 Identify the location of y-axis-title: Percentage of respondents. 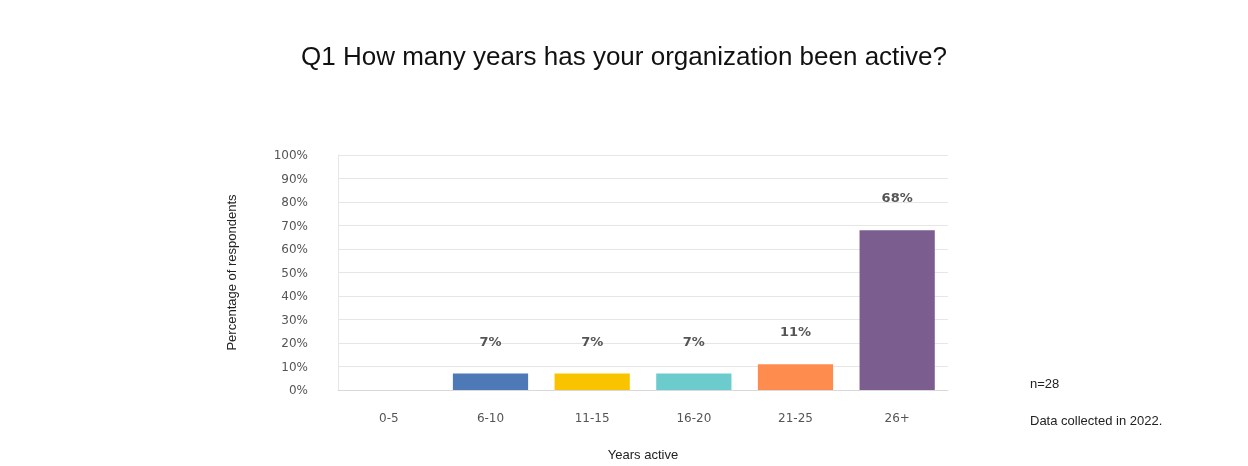
(231, 272).